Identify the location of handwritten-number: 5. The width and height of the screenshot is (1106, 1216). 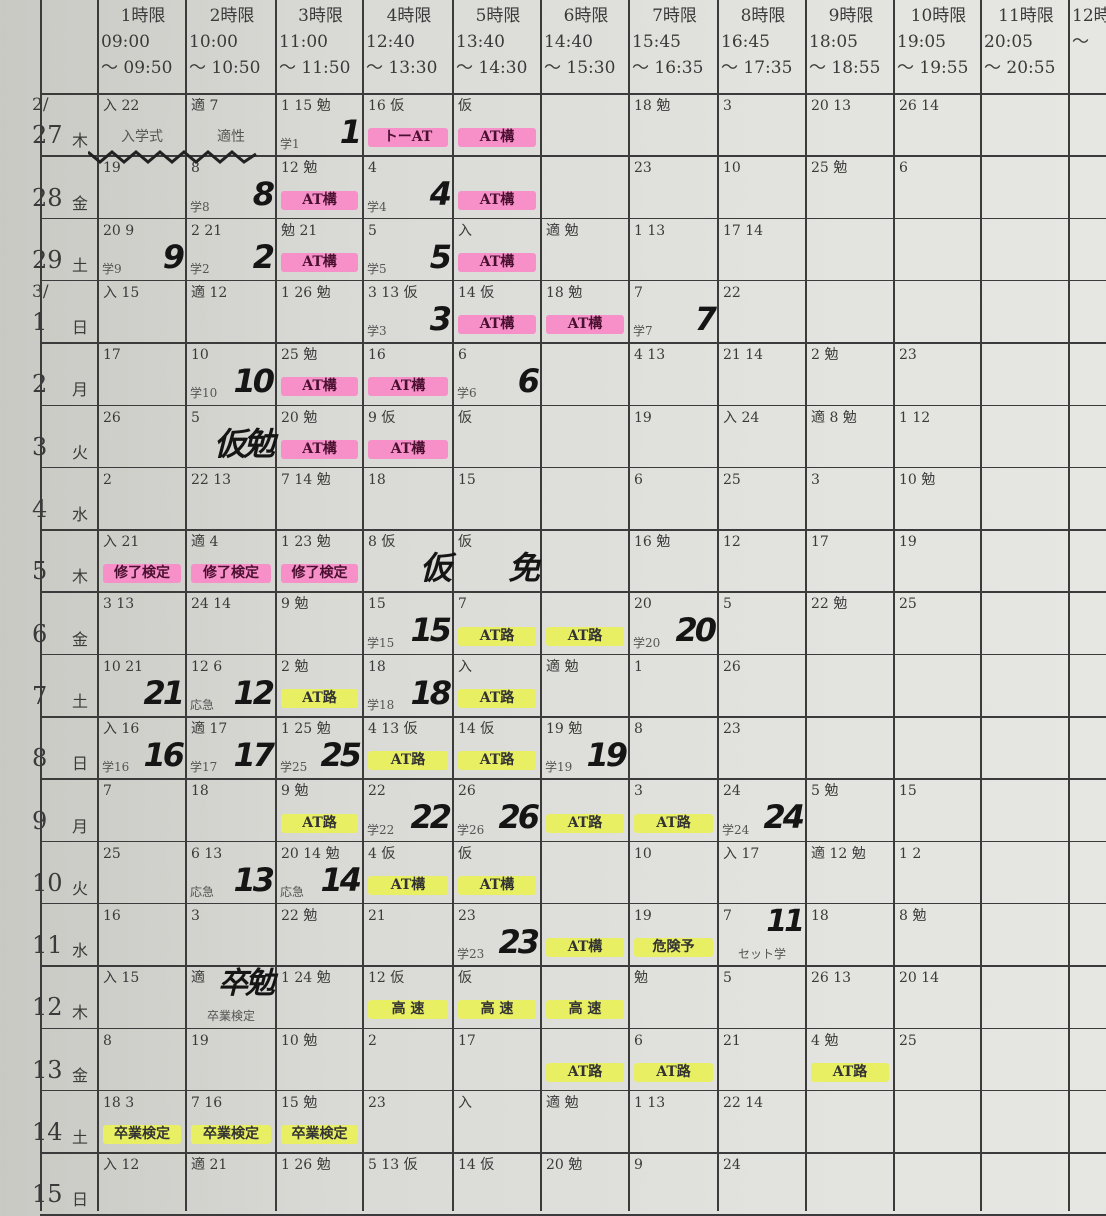
(440, 256).